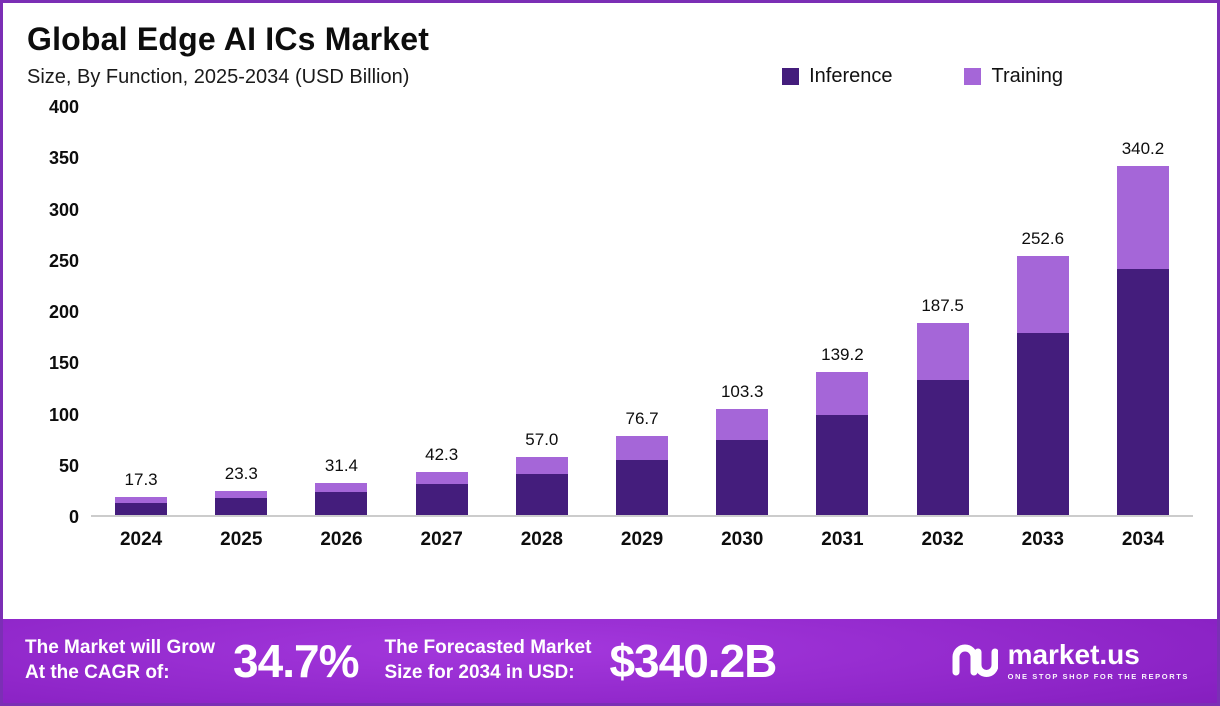  What do you see at coordinates (1027, 76) in the screenshot?
I see `legend-label-training: Training` at bounding box center [1027, 76].